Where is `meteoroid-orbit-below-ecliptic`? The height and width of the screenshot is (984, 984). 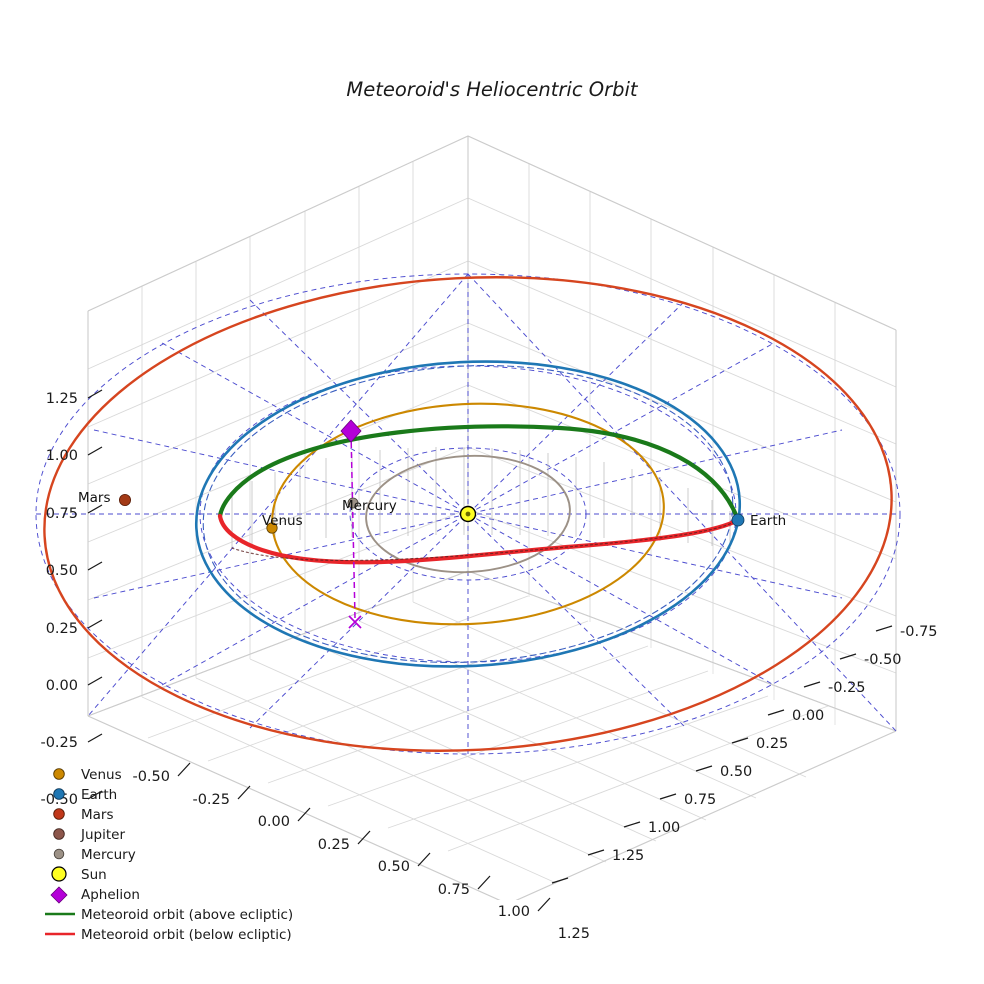
meteoroid-orbit-below-ecliptic is located at coordinates (479, 539).